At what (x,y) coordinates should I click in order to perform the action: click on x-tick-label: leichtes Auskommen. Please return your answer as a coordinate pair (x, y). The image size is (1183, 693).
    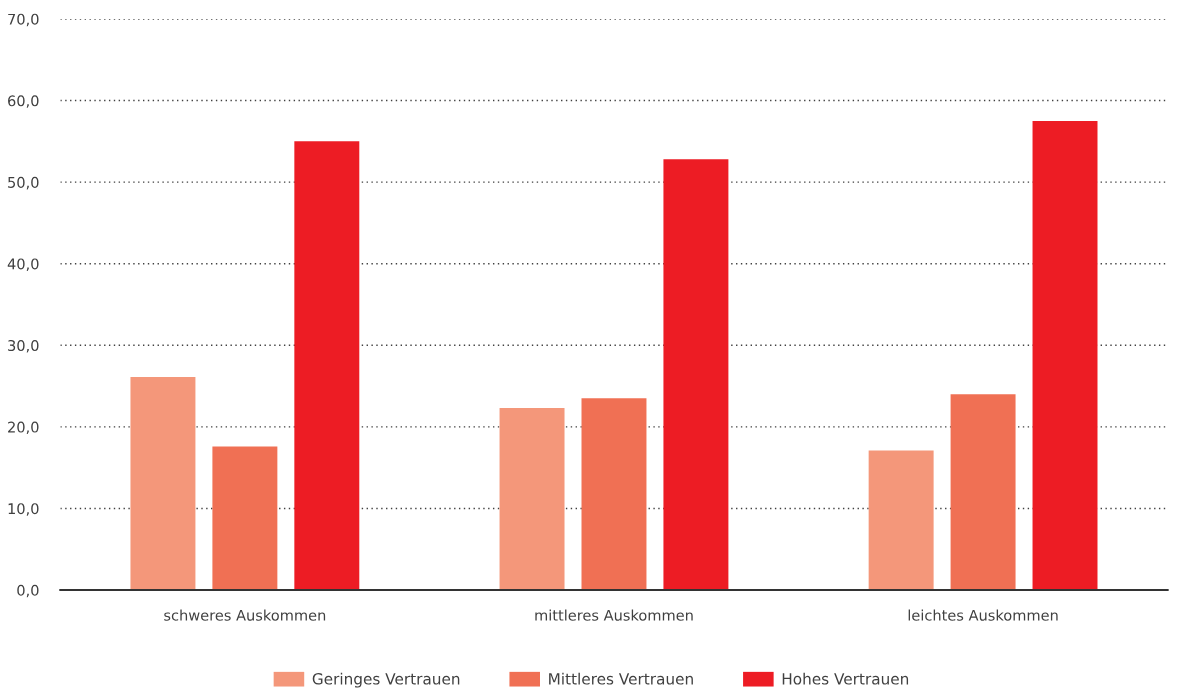
    Looking at the image, I should click on (983, 615).